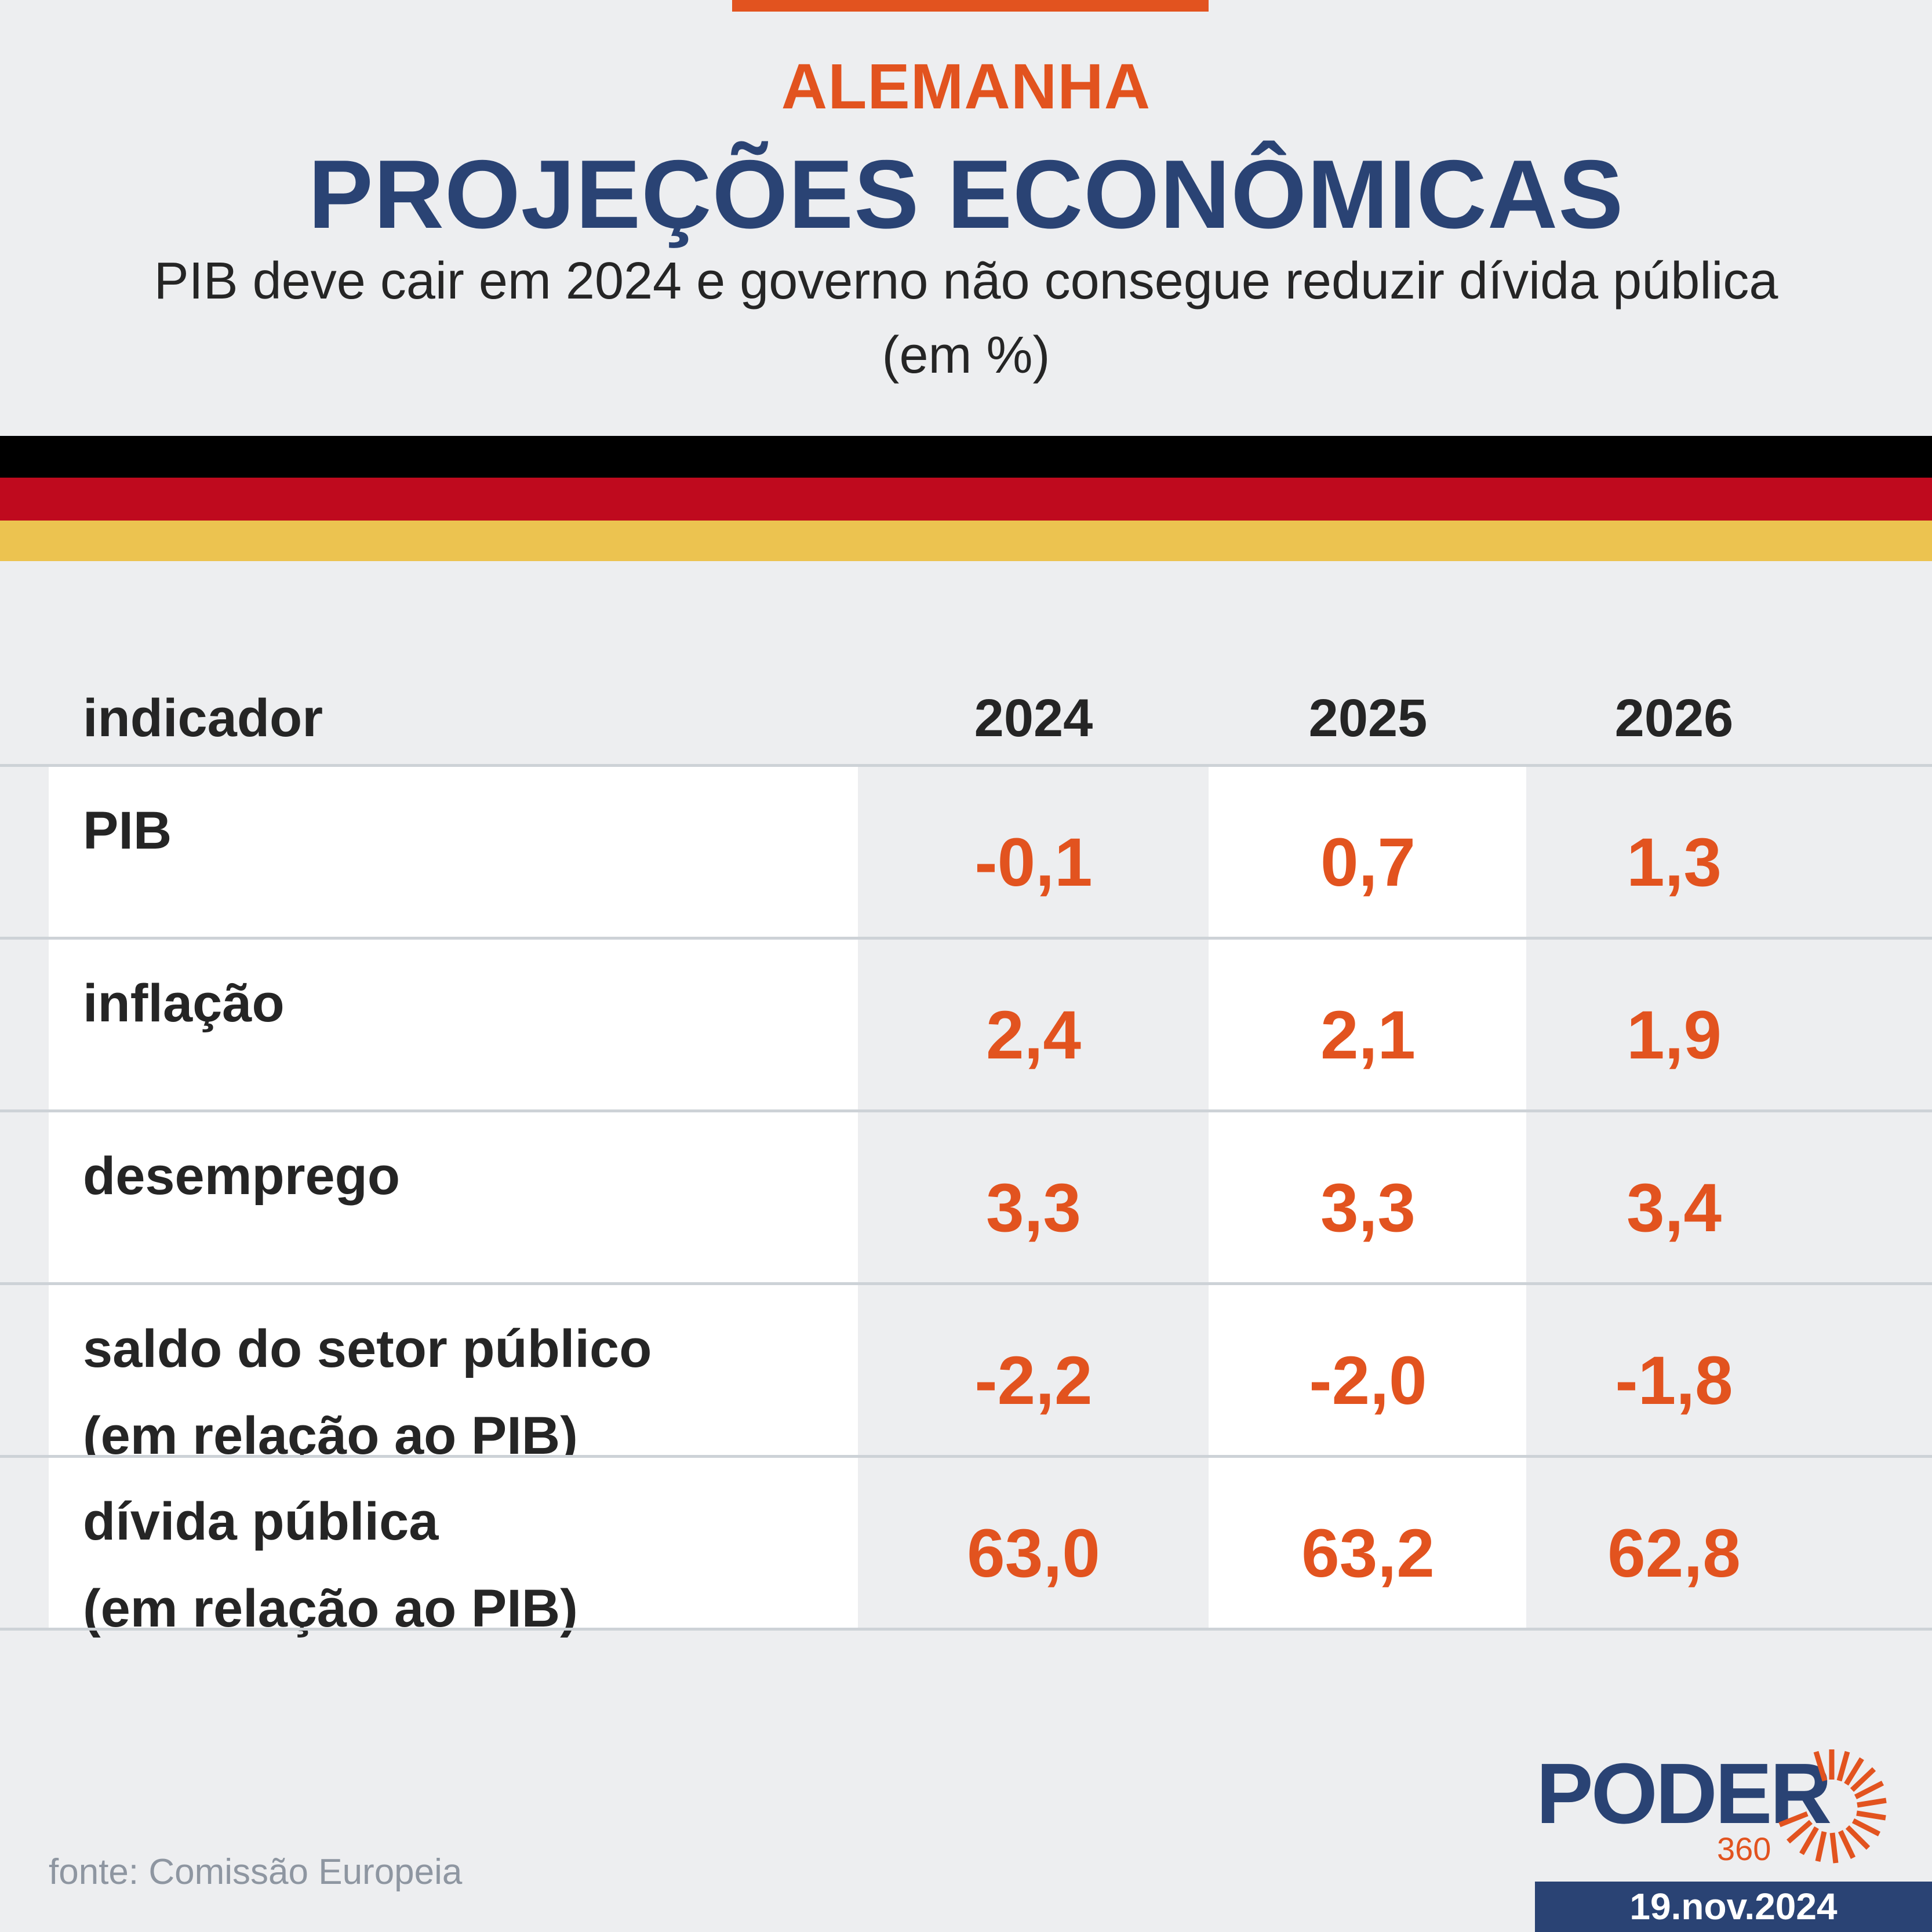  I want to click on column-header-2024: 2024, so click(1033, 718).